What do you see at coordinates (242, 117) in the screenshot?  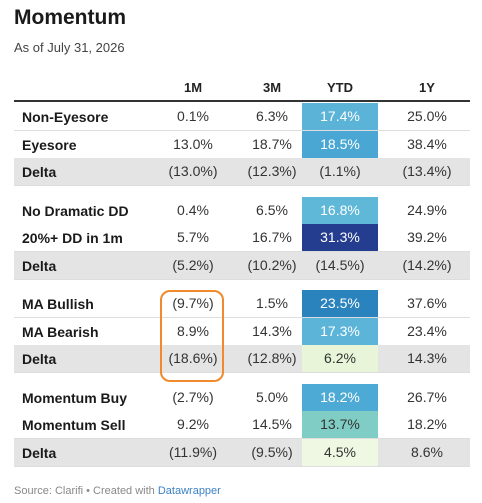 I see `table-row: Non-Eyesore 0.1% 6.3% 17.4% 25.0%` at bounding box center [242, 117].